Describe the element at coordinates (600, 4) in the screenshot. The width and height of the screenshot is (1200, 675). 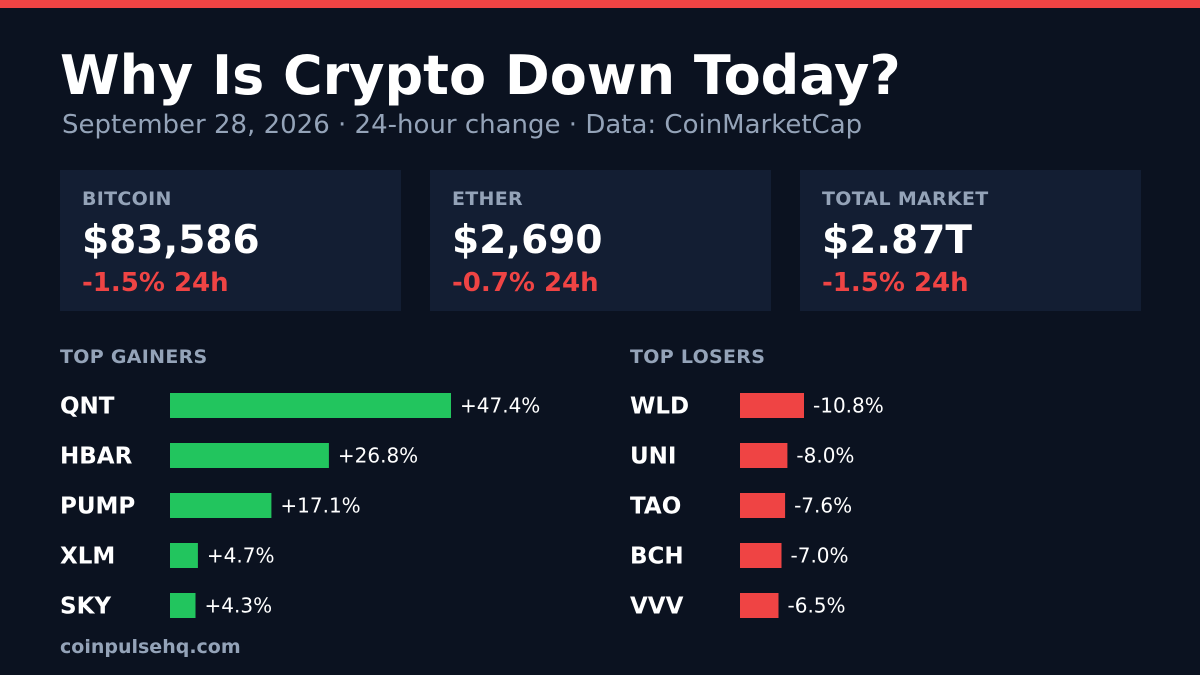
I see `top-accent-bar` at that location.